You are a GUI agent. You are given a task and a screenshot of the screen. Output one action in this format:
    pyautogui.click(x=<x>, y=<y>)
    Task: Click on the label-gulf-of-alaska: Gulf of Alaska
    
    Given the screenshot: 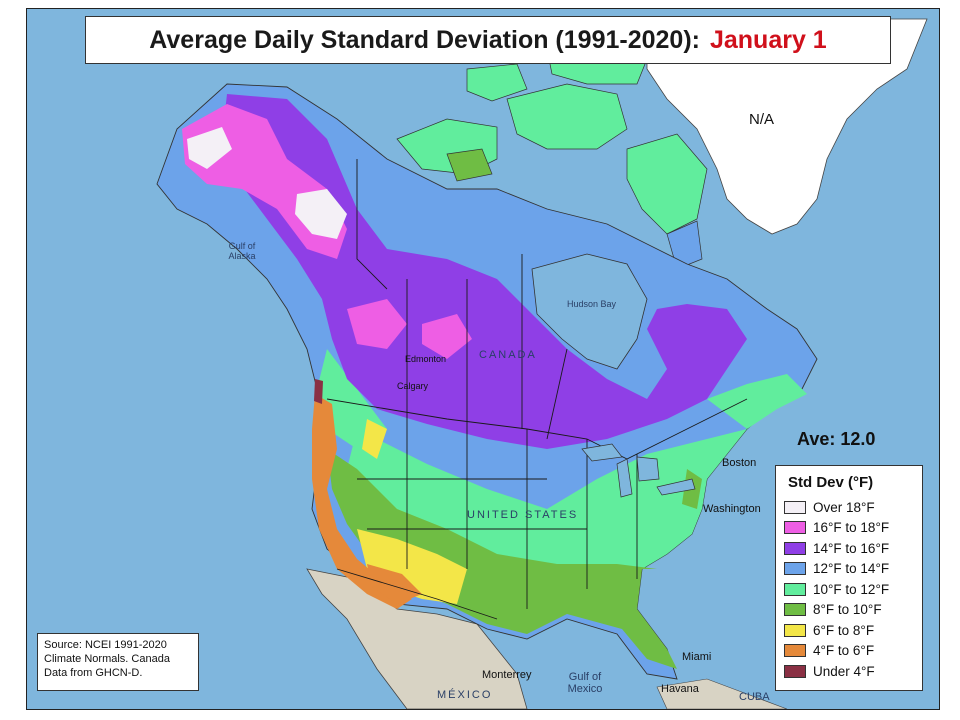 What is the action you would take?
    pyautogui.click(x=242, y=251)
    